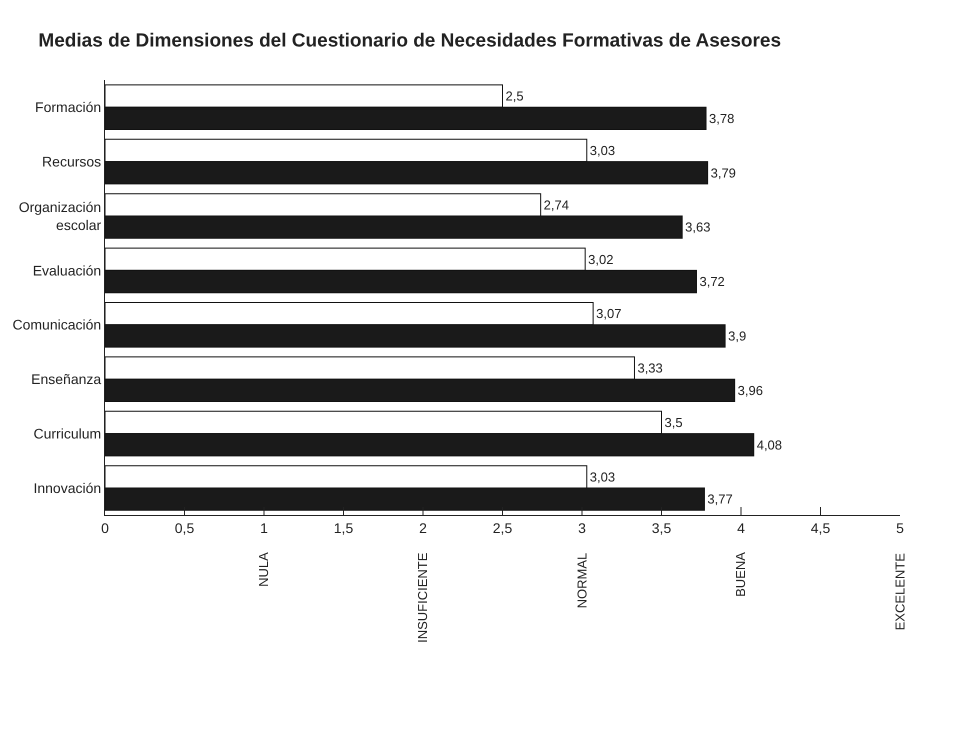  What do you see at coordinates (67, 488) in the screenshot?
I see `y-tick-label: Innovación` at bounding box center [67, 488].